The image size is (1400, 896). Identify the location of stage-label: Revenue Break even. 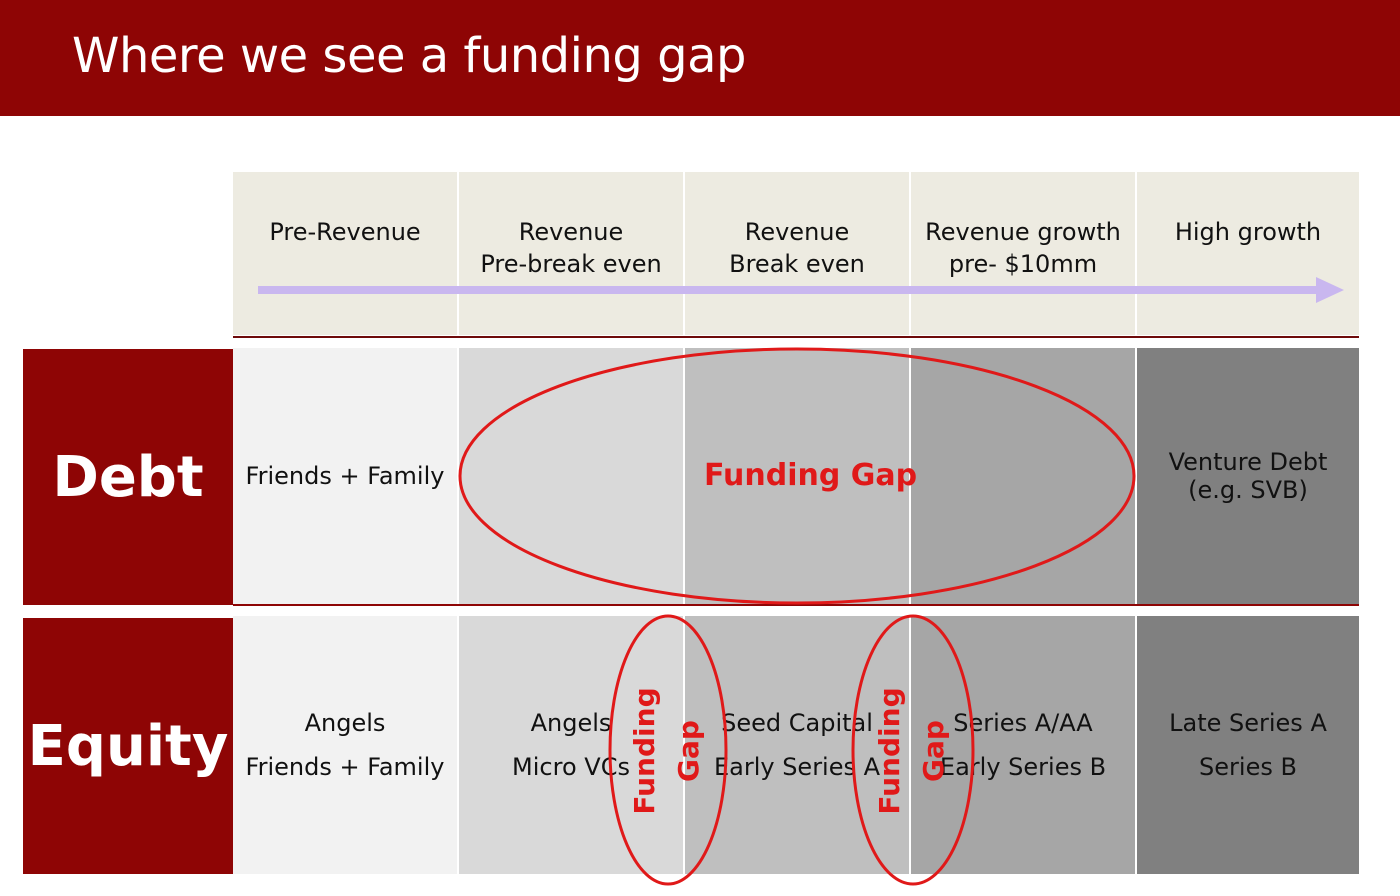
(797, 248).